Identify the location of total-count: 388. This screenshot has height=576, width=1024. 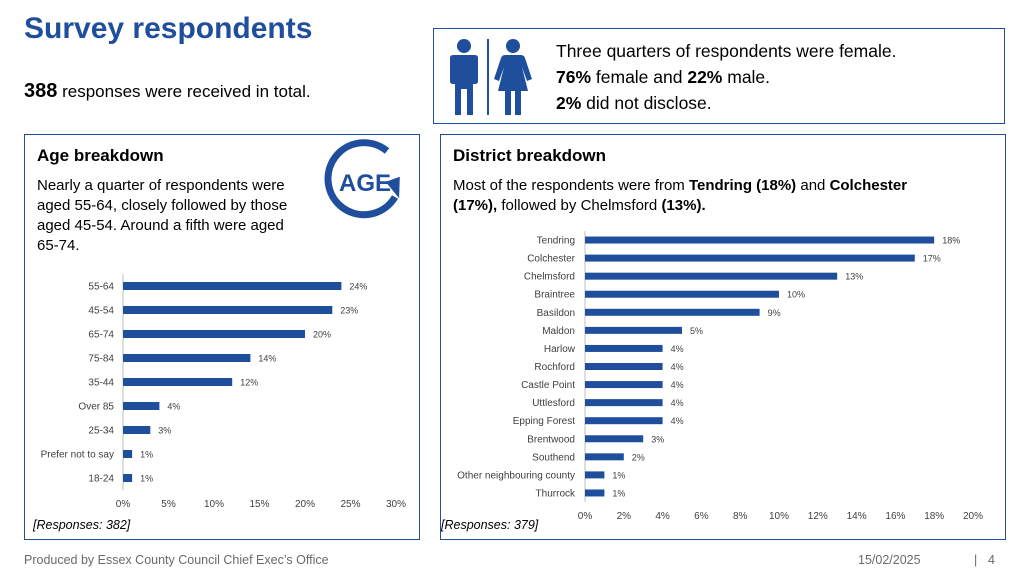
(41, 91).